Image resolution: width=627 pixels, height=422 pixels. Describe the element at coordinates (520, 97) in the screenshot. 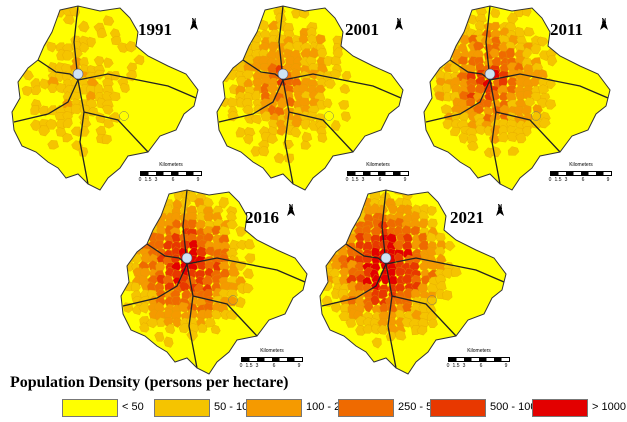

I see `map-panel-2011: 2011 N Kilometers 0 1.5 3 6 9` at that location.